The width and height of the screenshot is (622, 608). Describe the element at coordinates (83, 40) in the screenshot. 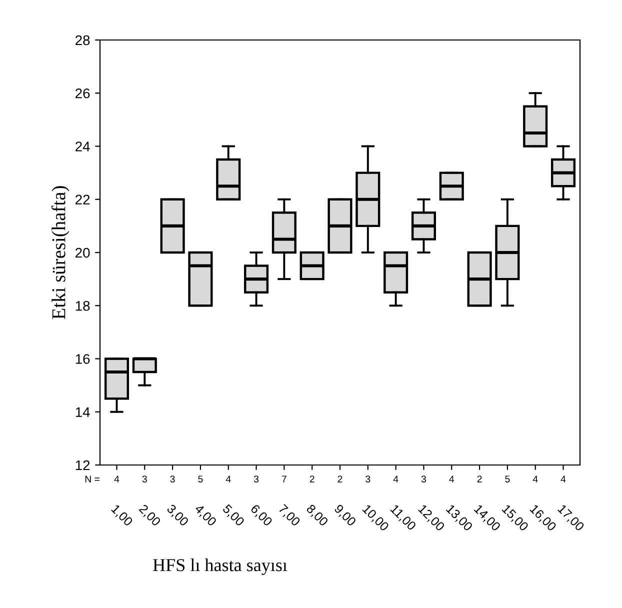

I see `y-tick-label: 28` at that location.